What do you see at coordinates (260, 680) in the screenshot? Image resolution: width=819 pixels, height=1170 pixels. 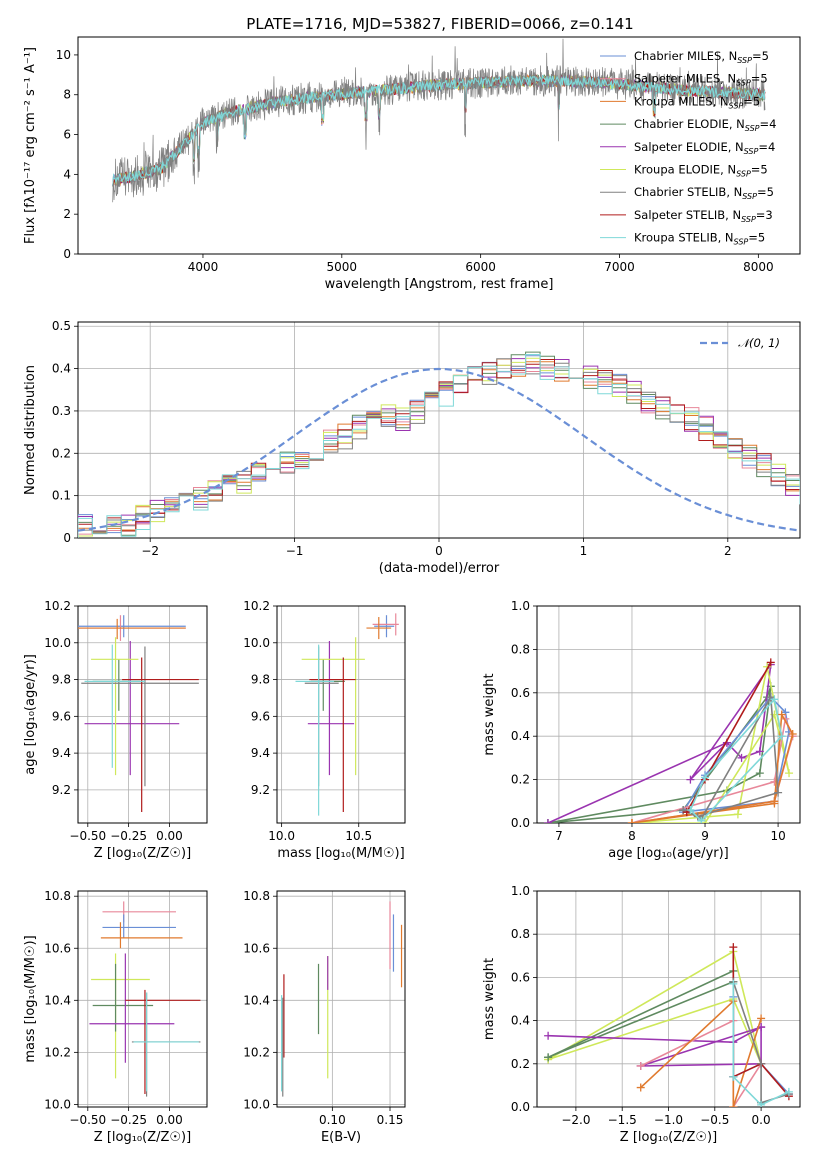 I see `y-tick-label: 9.8` at bounding box center [260, 680].